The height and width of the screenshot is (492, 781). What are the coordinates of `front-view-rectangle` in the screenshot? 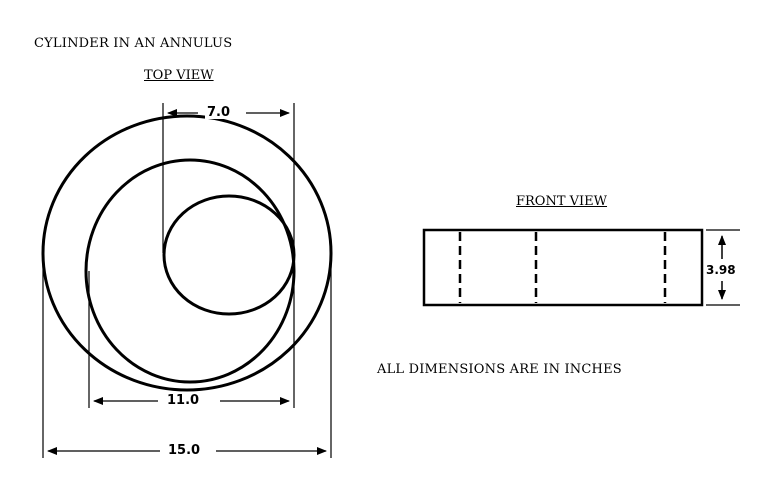 It's located at (563, 267).